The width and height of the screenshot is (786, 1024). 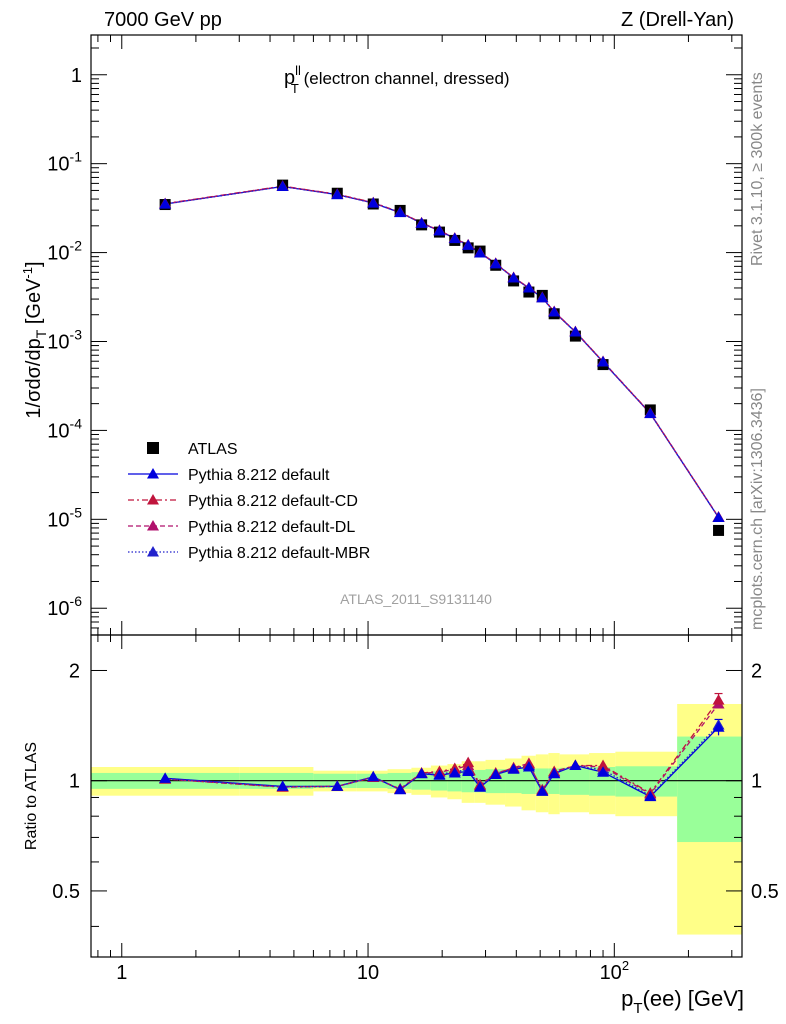 What do you see at coordinates (74, 782) in the screenshot?
I see `ratio-y-tick-label: 1` at bounding box center [74, 782].